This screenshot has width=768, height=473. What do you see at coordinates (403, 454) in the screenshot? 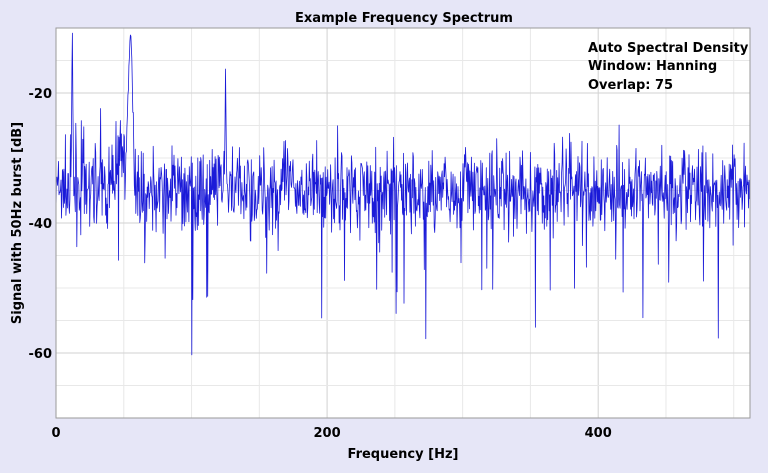
I see `x-axis-label: Frequency [Hz]` at bounding box center [403, 454].